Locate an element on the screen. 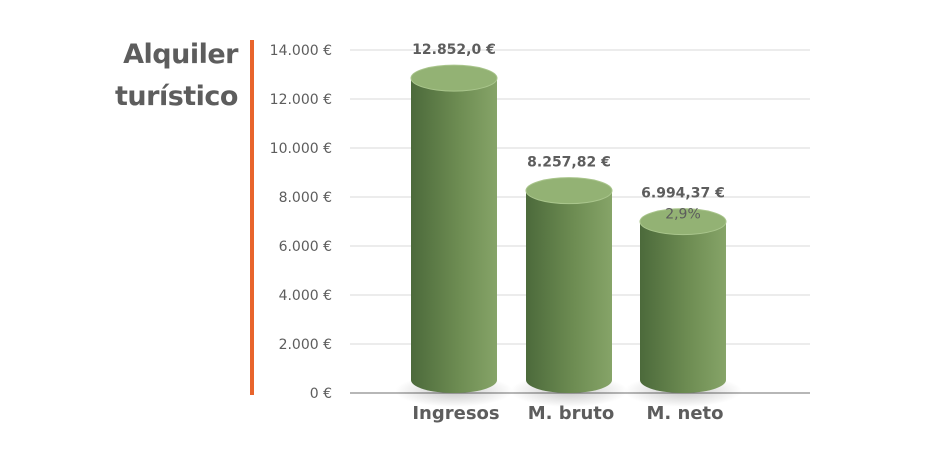 The height and width of the screenshot is (466, 927). value-label: 8.257,82 € is located at coordinates (569, 163).